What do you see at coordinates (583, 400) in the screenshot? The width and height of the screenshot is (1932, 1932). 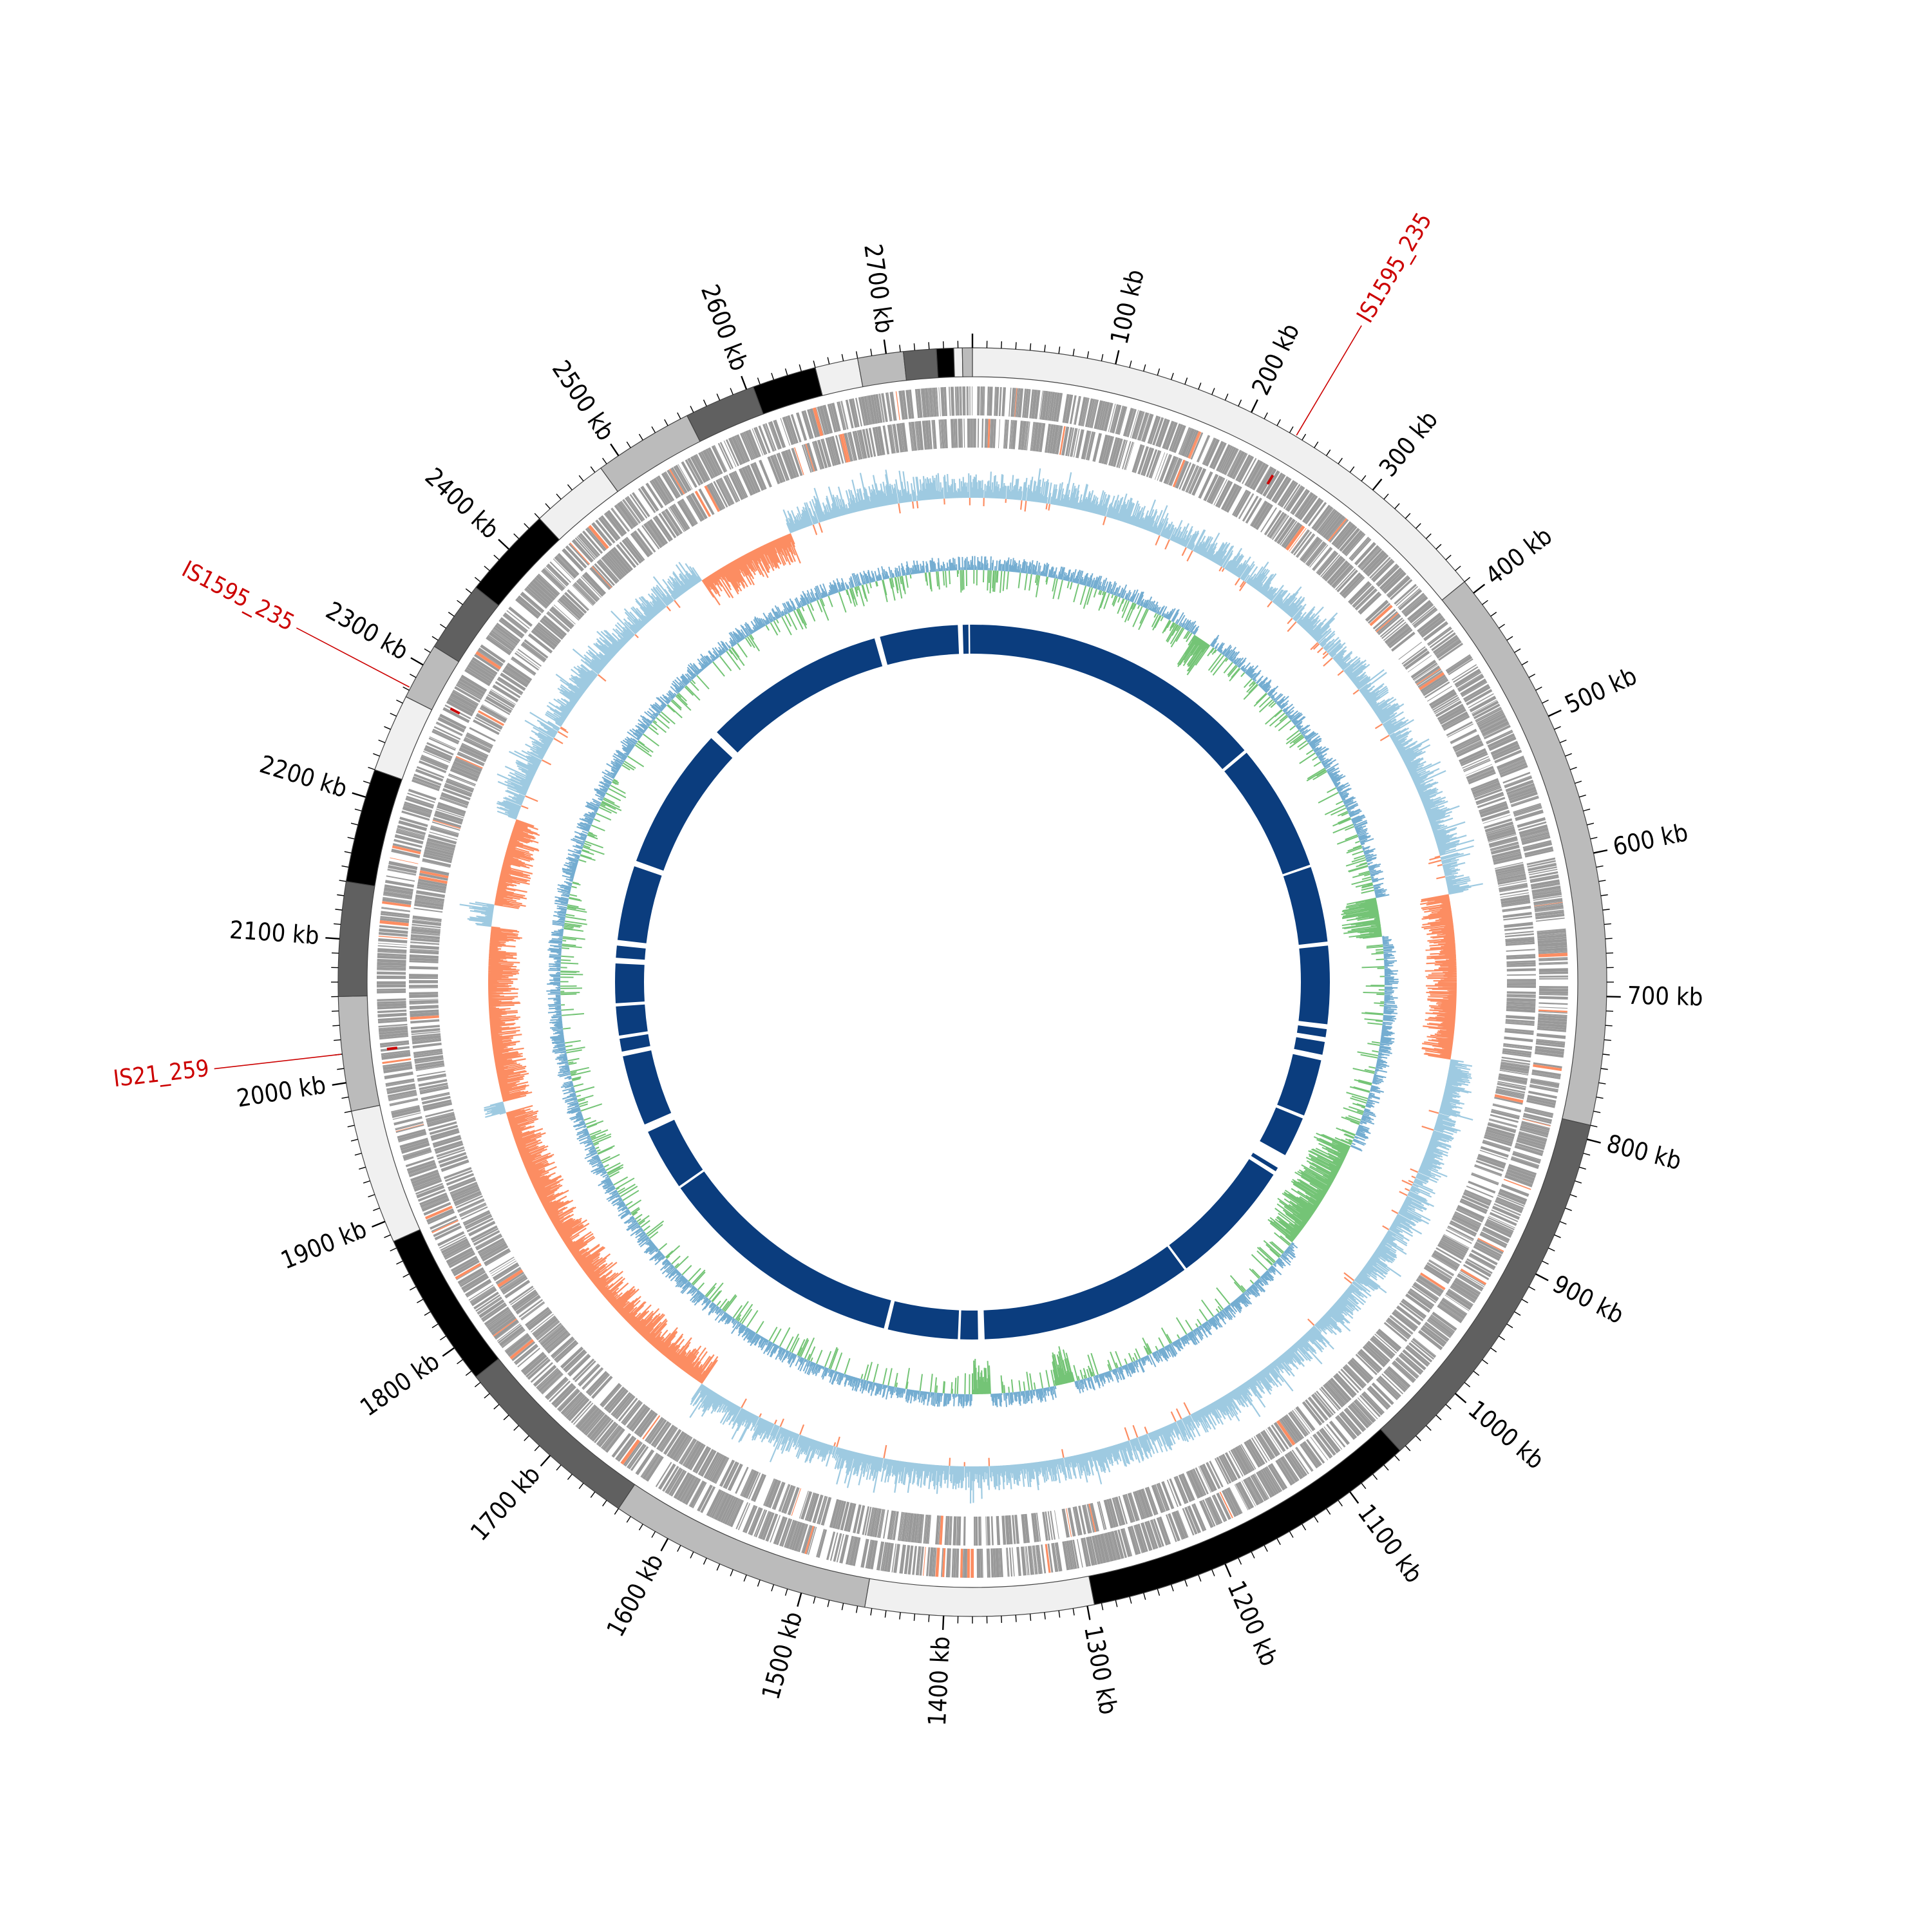 I see `tick-label: 2500 kb` at bounding box center [583, 400].